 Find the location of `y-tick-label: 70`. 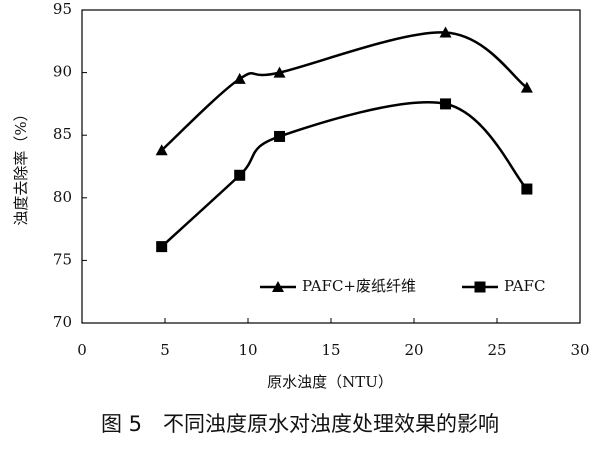

y-tick-label: 70 is located at coordinates (62, 322).